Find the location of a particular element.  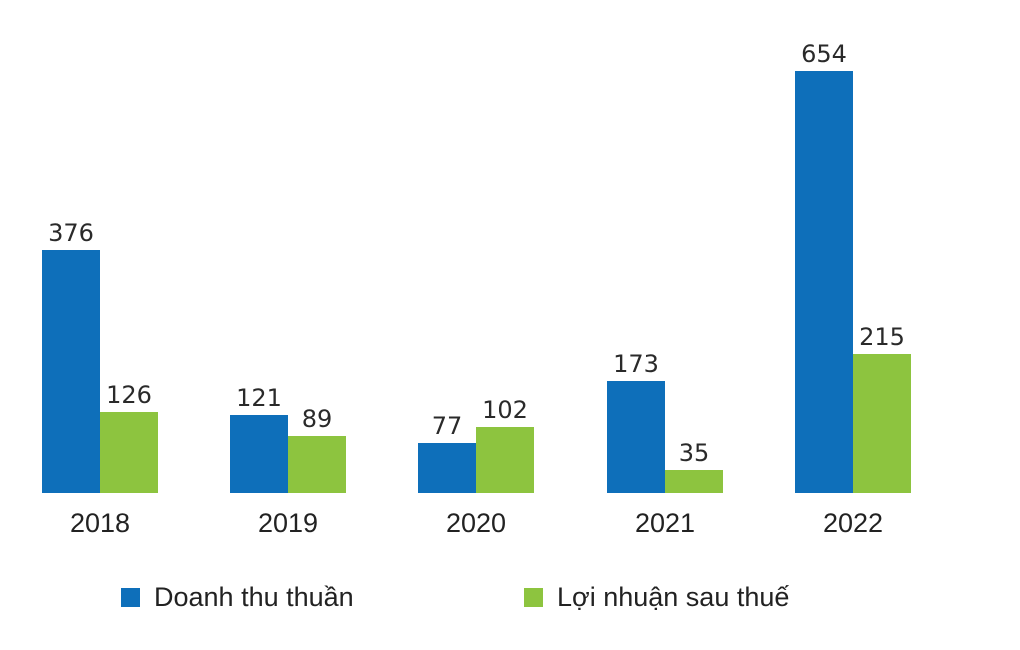

bar-revenue-2018 is located at coordinates (71, 371).